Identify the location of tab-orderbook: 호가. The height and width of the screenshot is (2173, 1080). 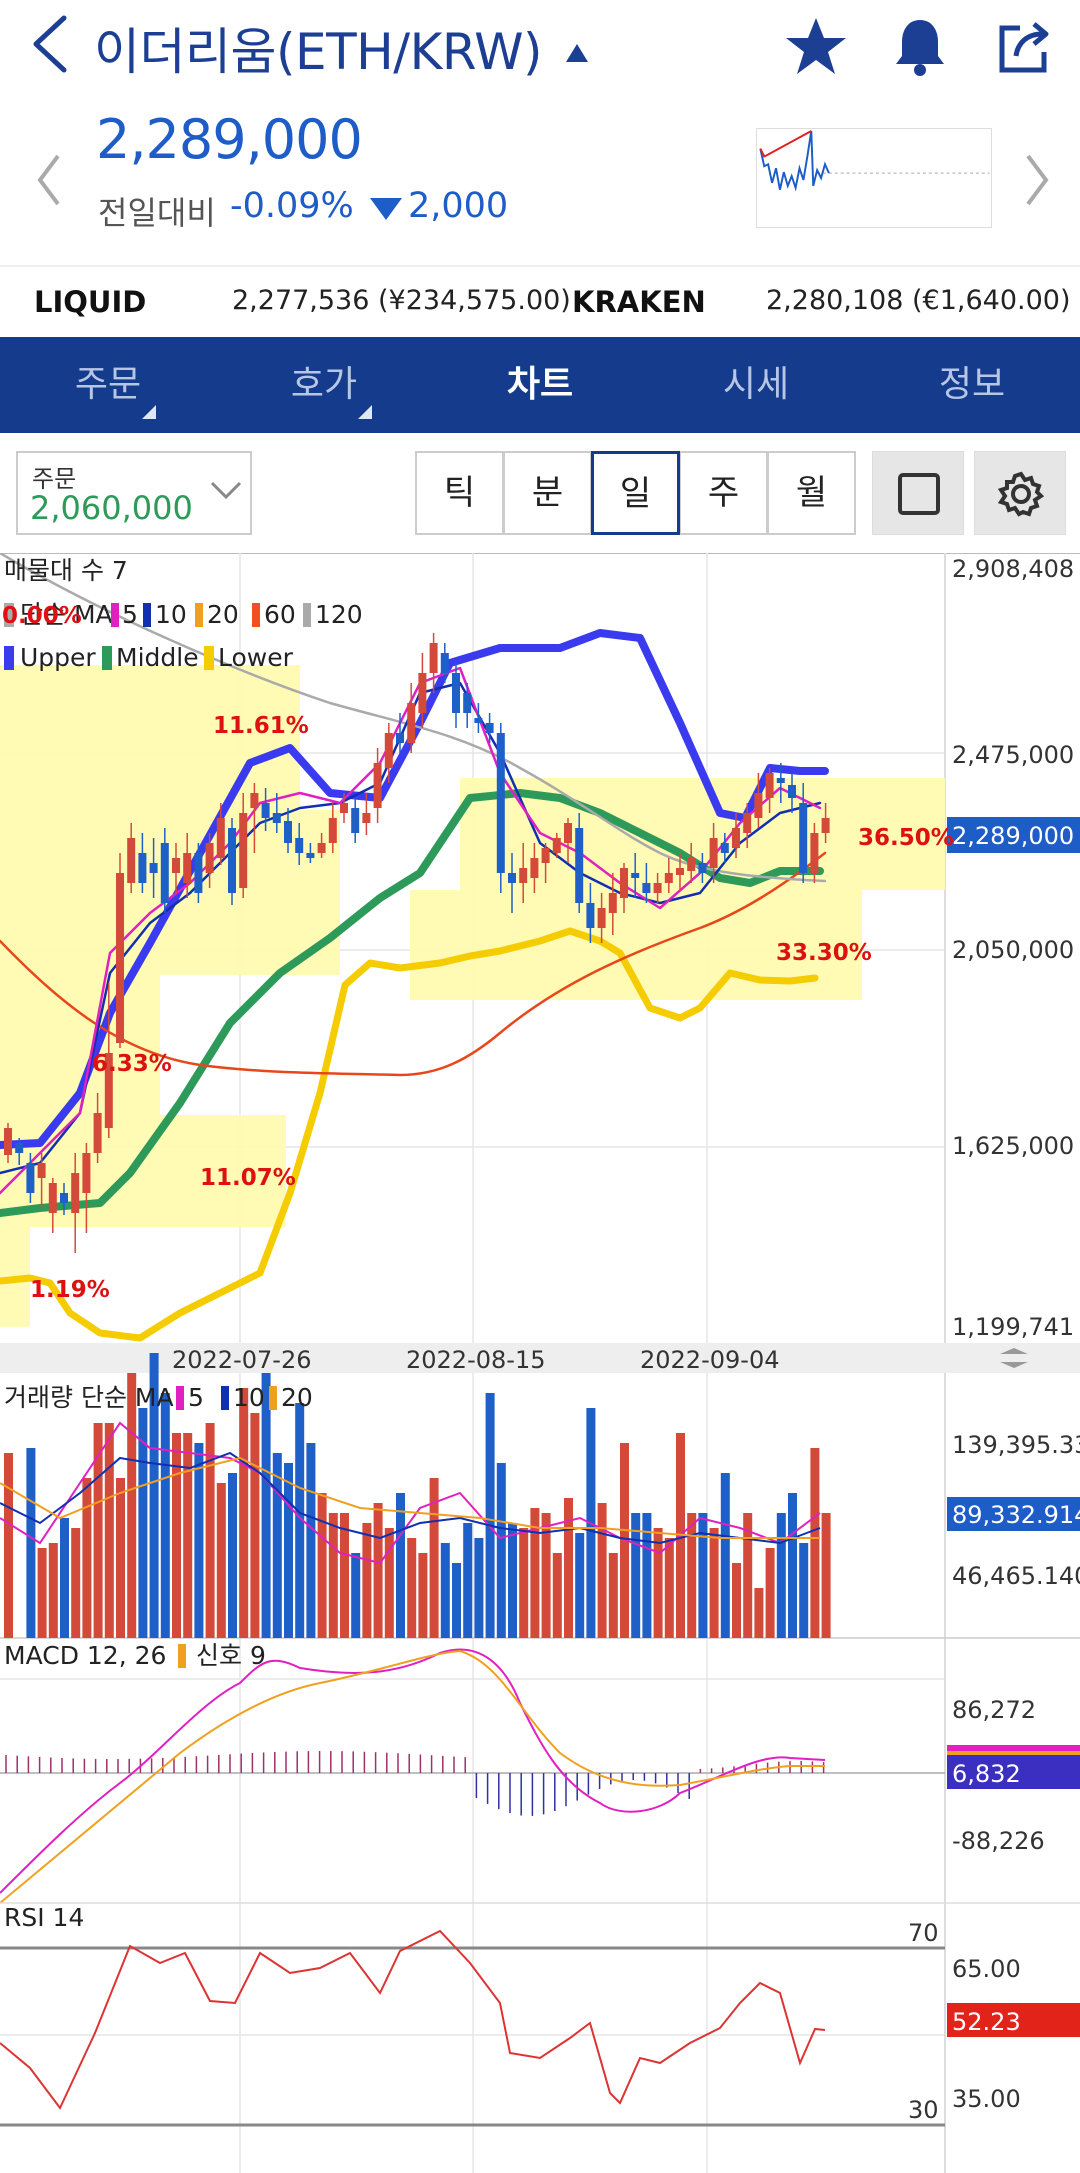
(324, 384).